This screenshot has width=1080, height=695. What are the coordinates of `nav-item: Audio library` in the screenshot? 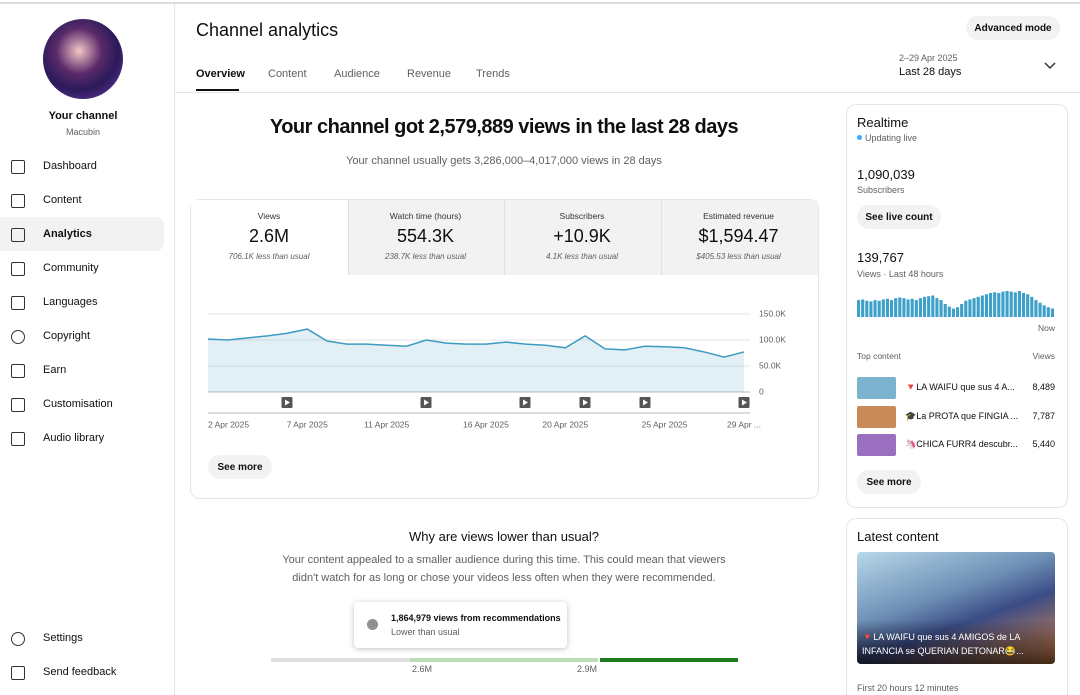 It's located at (74, 438).